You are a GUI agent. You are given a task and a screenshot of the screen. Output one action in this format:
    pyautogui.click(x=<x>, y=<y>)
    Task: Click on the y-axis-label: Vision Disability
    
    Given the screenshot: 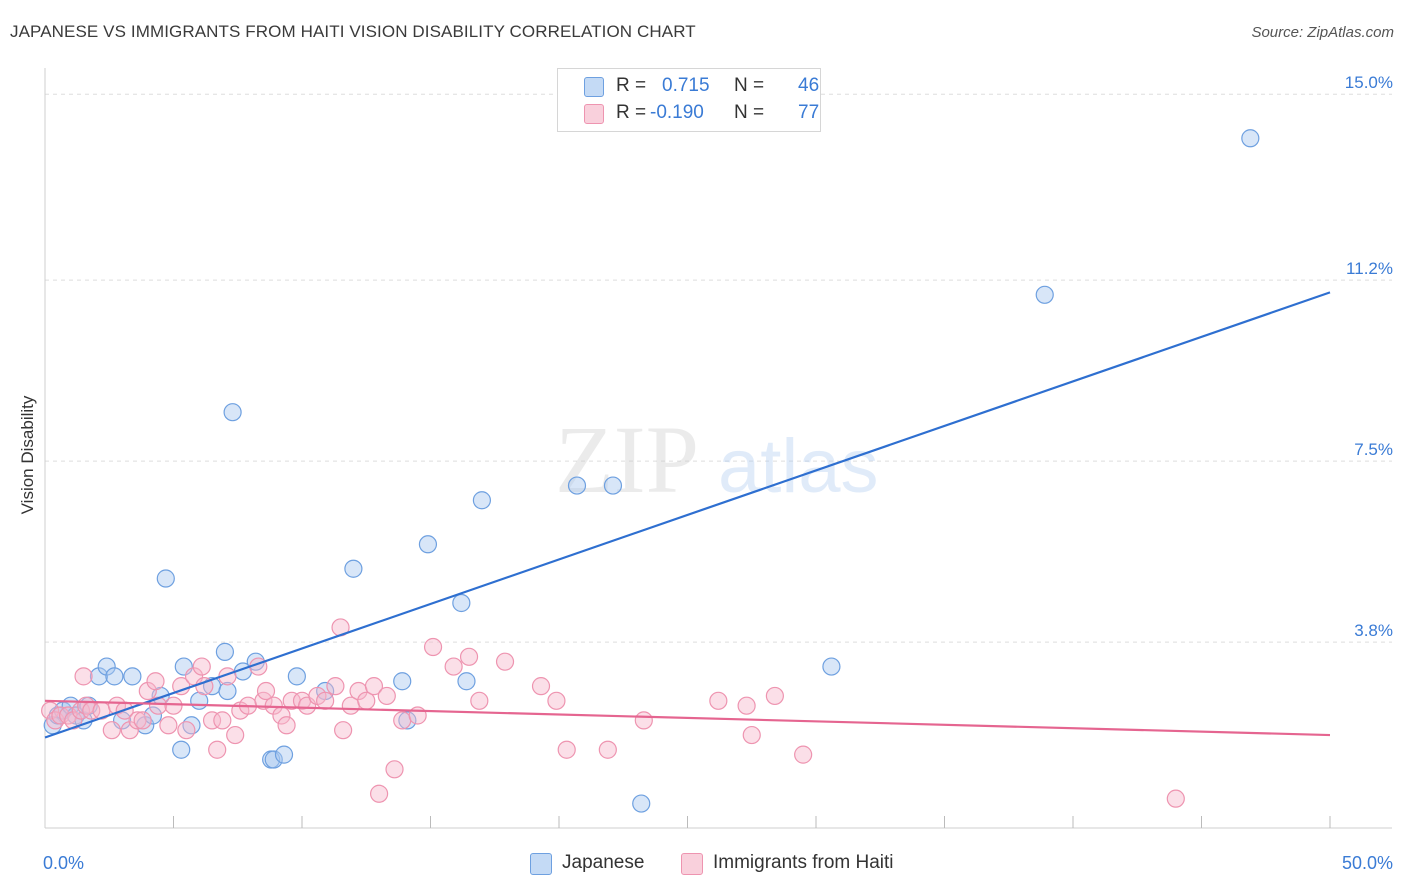 What is the action you would take?
    pyautogui.click(x=27, y=455)
    